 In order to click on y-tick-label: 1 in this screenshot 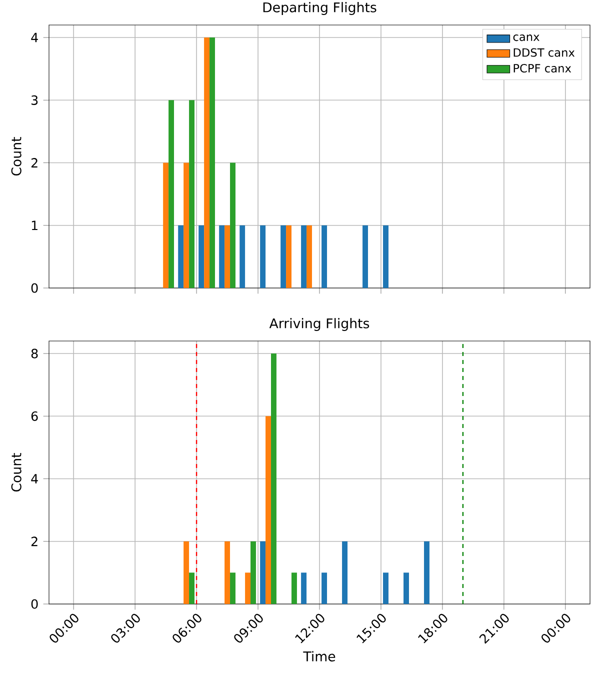, I will do `click(35, 225)`.